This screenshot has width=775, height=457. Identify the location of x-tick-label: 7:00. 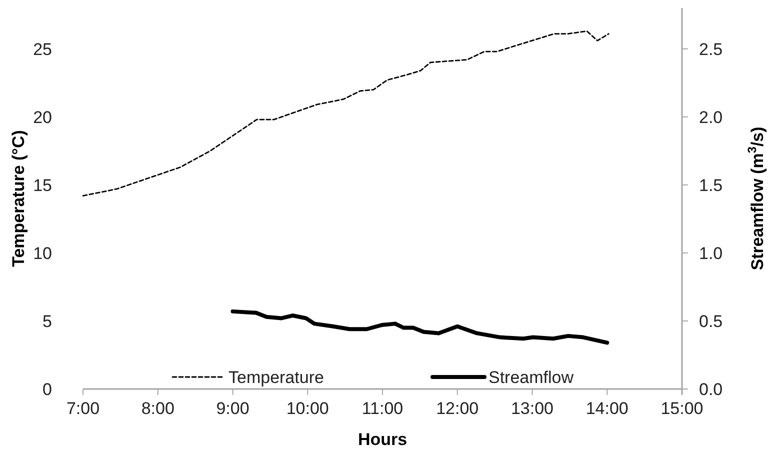
(83, 408).